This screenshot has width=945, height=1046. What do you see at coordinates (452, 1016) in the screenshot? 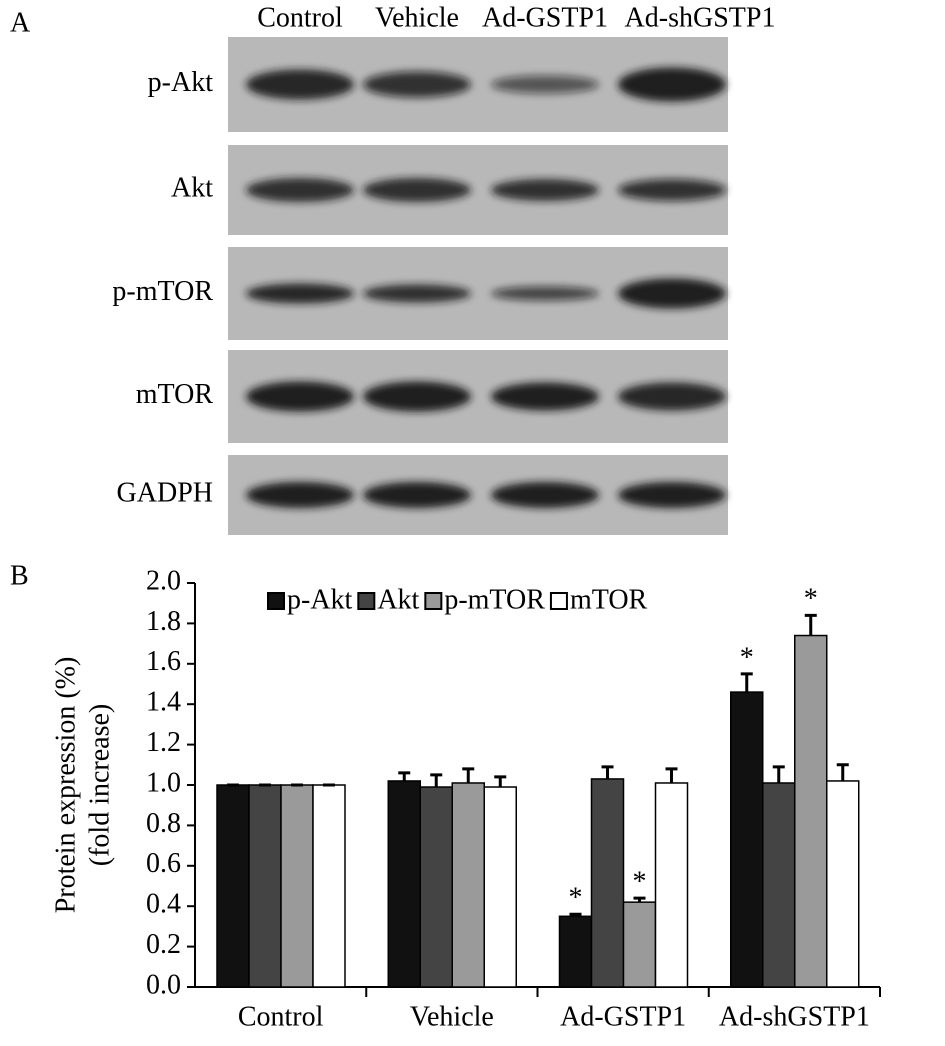
I see `x-tick-label: Vehicle` at bounding box center [452, 1016].